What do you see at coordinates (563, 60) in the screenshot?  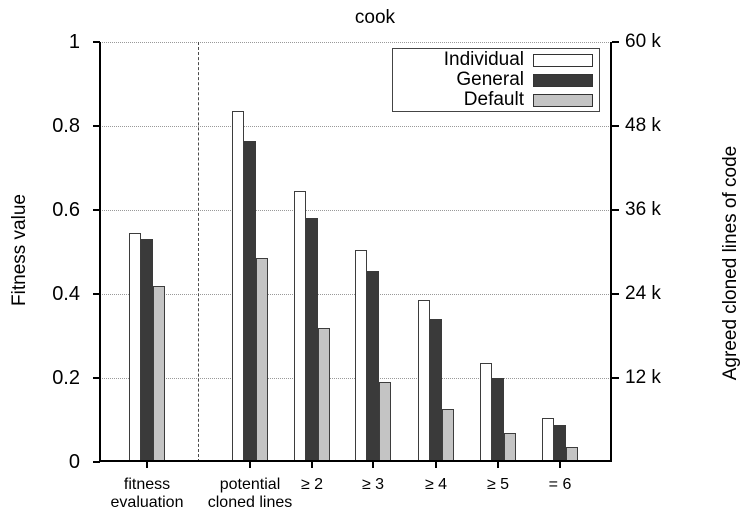 I see `legend-swatch-individual` at bounding box center [563, 60].